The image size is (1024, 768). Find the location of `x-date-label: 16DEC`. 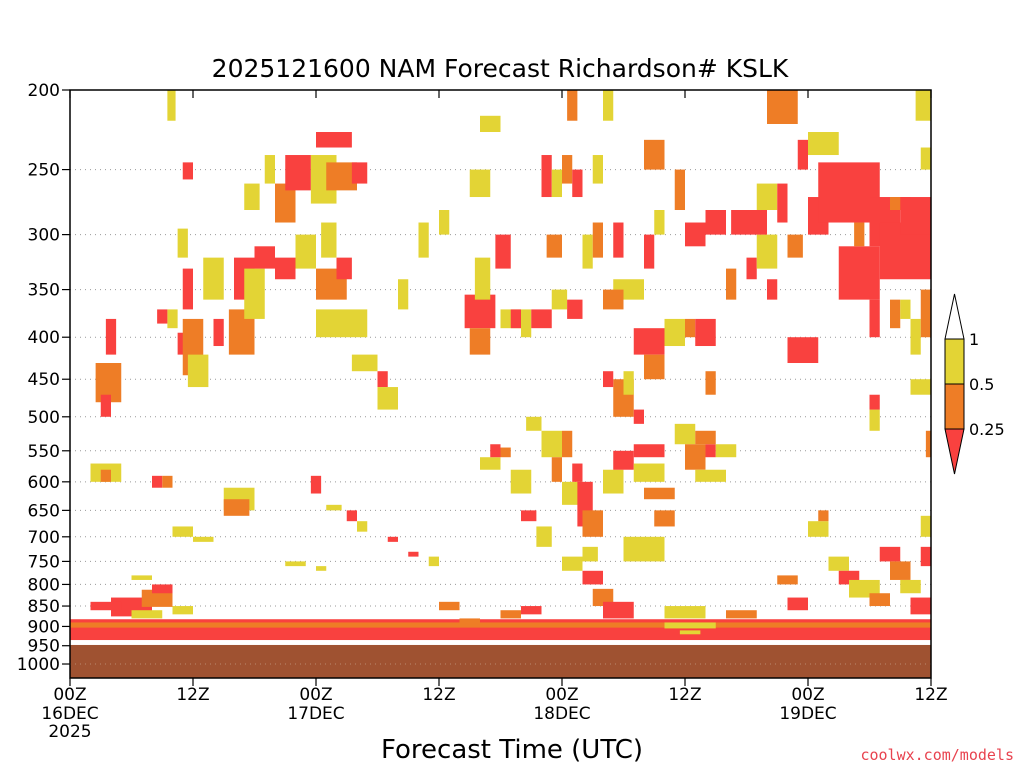

x-date-label: 16DEC is located at coordinates (69, 714).